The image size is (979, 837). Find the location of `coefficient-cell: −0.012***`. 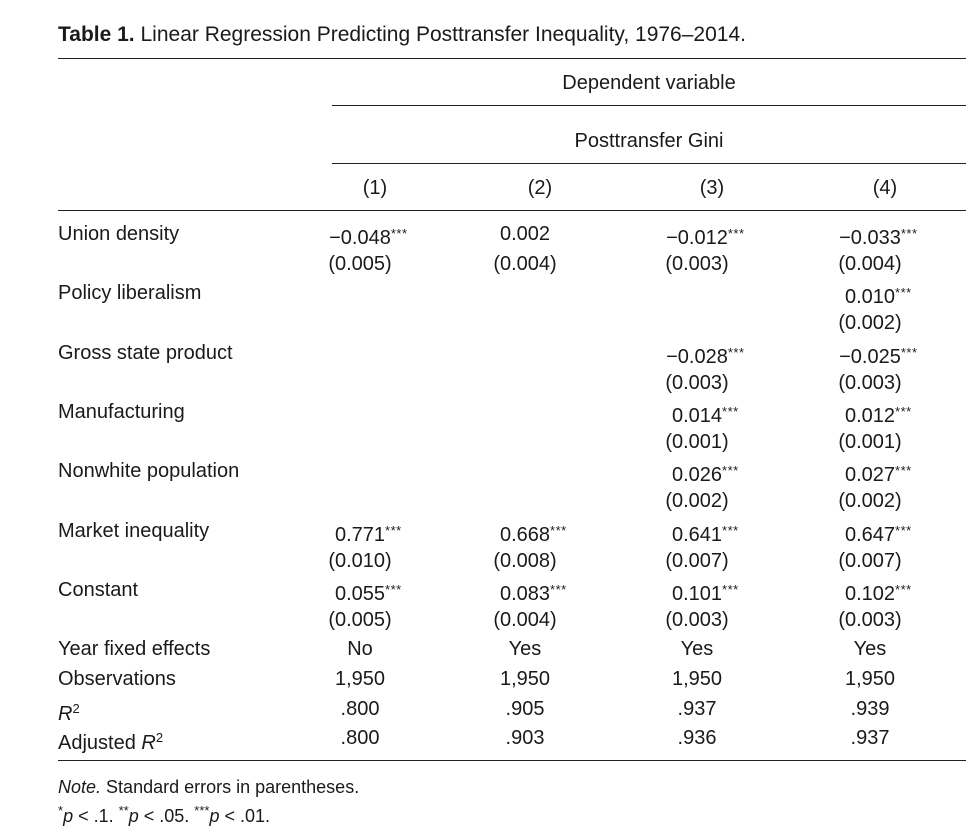

coefficient-cell: −0.012*** is located at coordinates (712, 236).